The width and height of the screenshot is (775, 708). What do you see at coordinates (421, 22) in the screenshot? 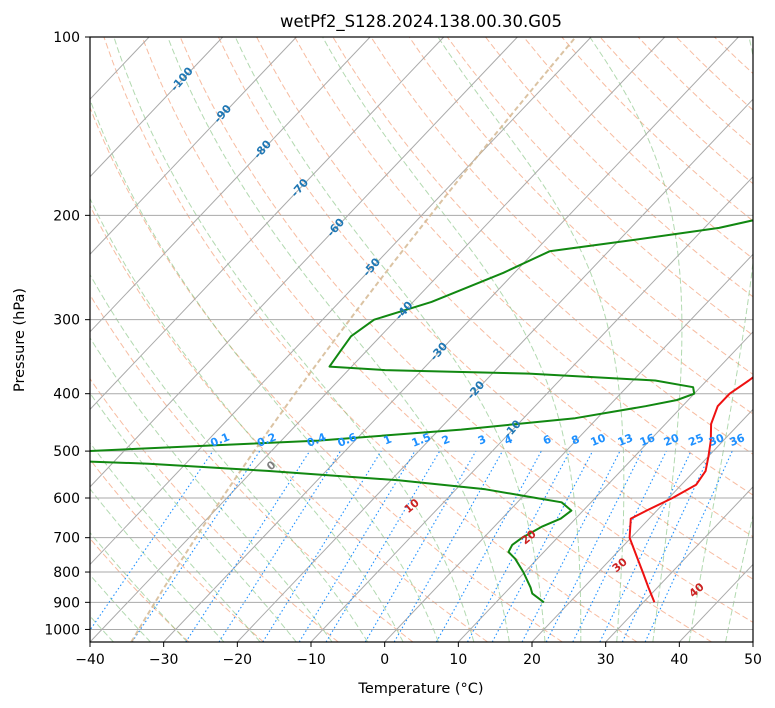
I see `chart-title: wetPf2_S128.2024.138.00.30.G05` at bounding box center [421, 22].